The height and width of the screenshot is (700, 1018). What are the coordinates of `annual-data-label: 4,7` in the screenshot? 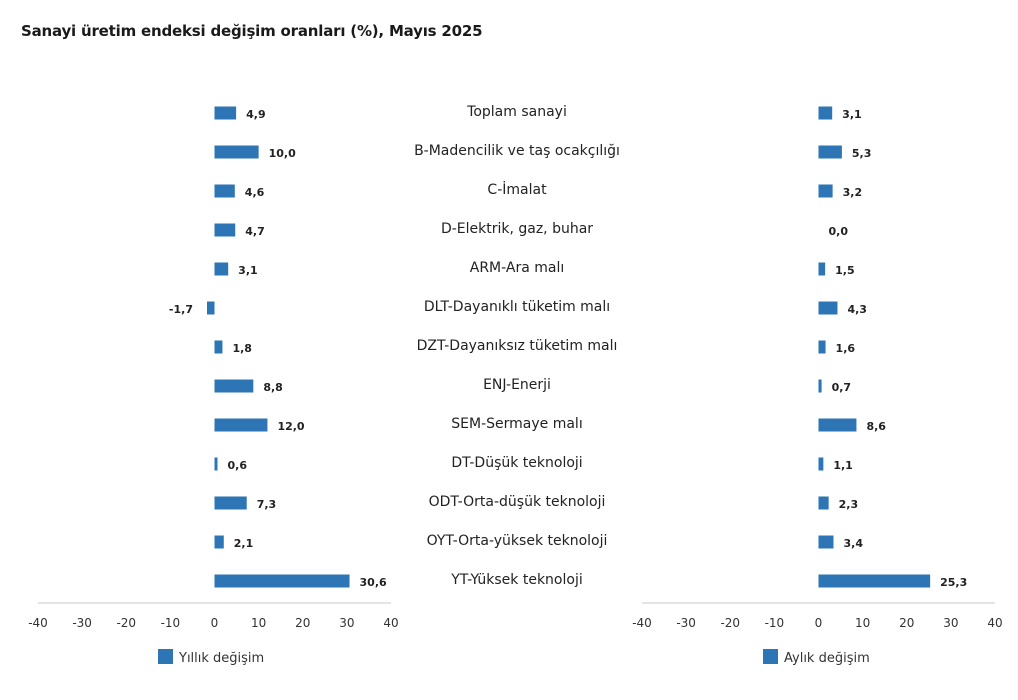 It's located at (255, 231).